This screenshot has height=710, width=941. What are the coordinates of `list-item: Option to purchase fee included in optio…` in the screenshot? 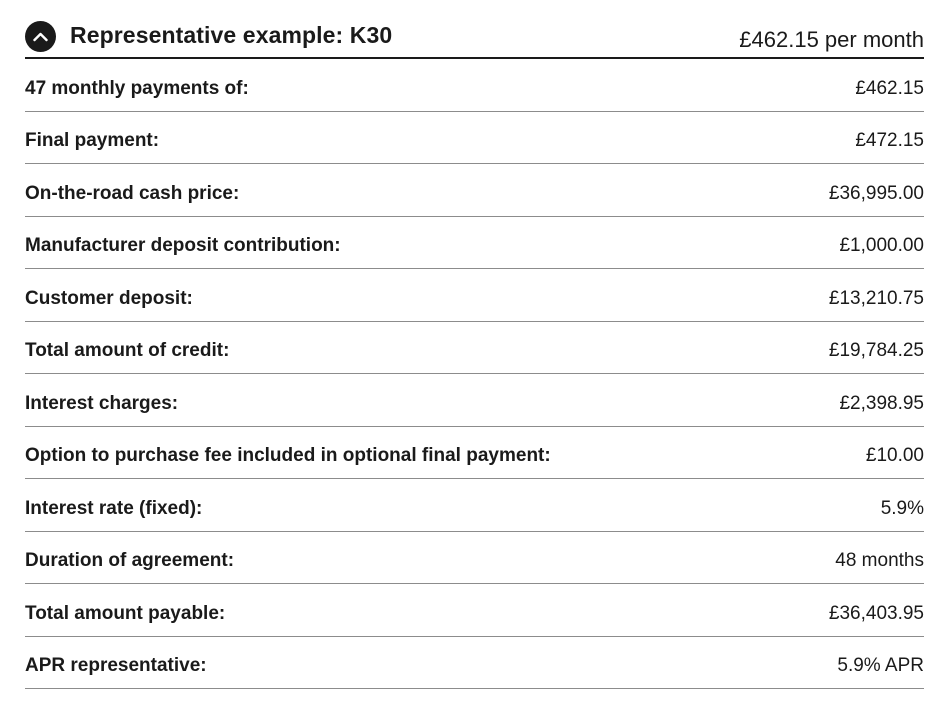 It's located at (474, 453).